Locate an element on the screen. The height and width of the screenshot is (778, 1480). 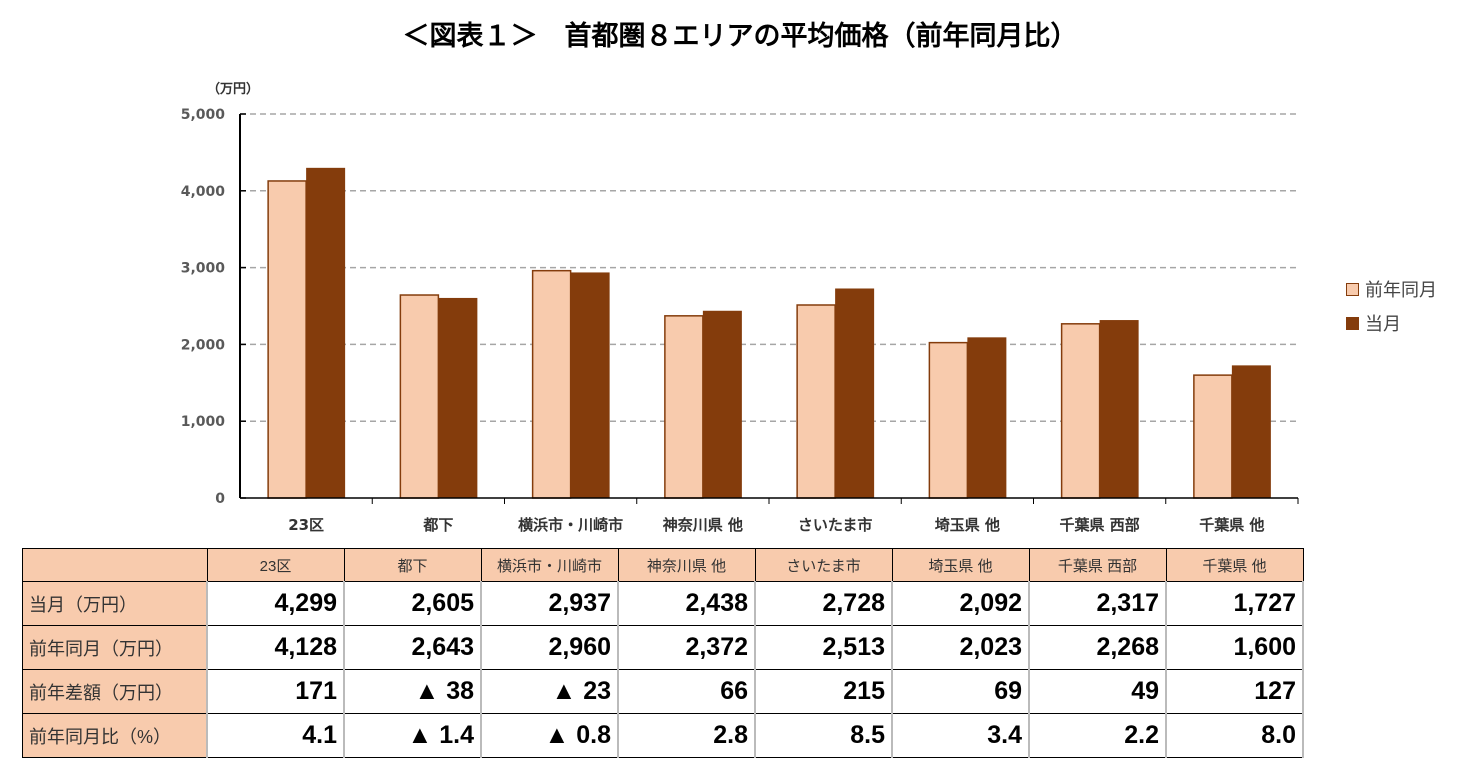
table-cell: 8.0 is located at coordinates (1234, 735).